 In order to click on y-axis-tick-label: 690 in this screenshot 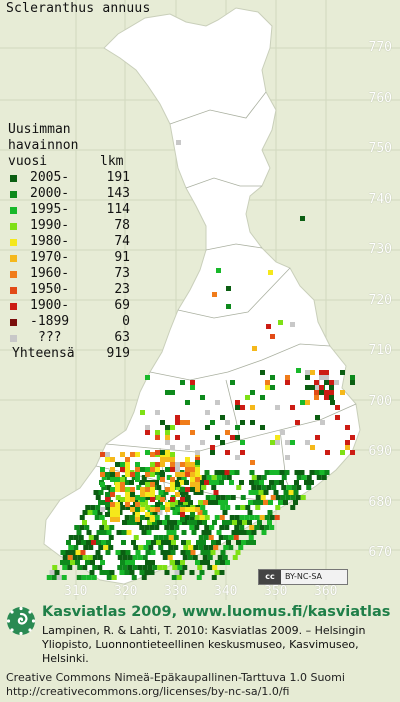, I will do `click(380, 451)`.